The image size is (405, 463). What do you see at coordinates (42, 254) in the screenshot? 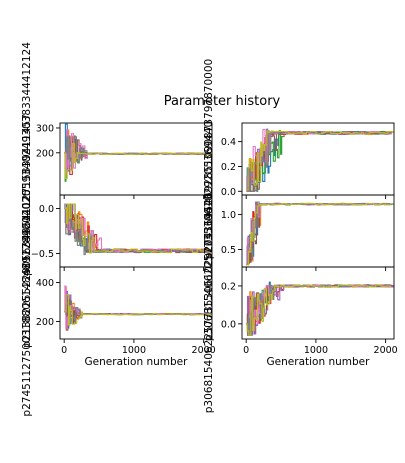
I see `y-tick-label: −0.5` at bounding box center [42, 254].